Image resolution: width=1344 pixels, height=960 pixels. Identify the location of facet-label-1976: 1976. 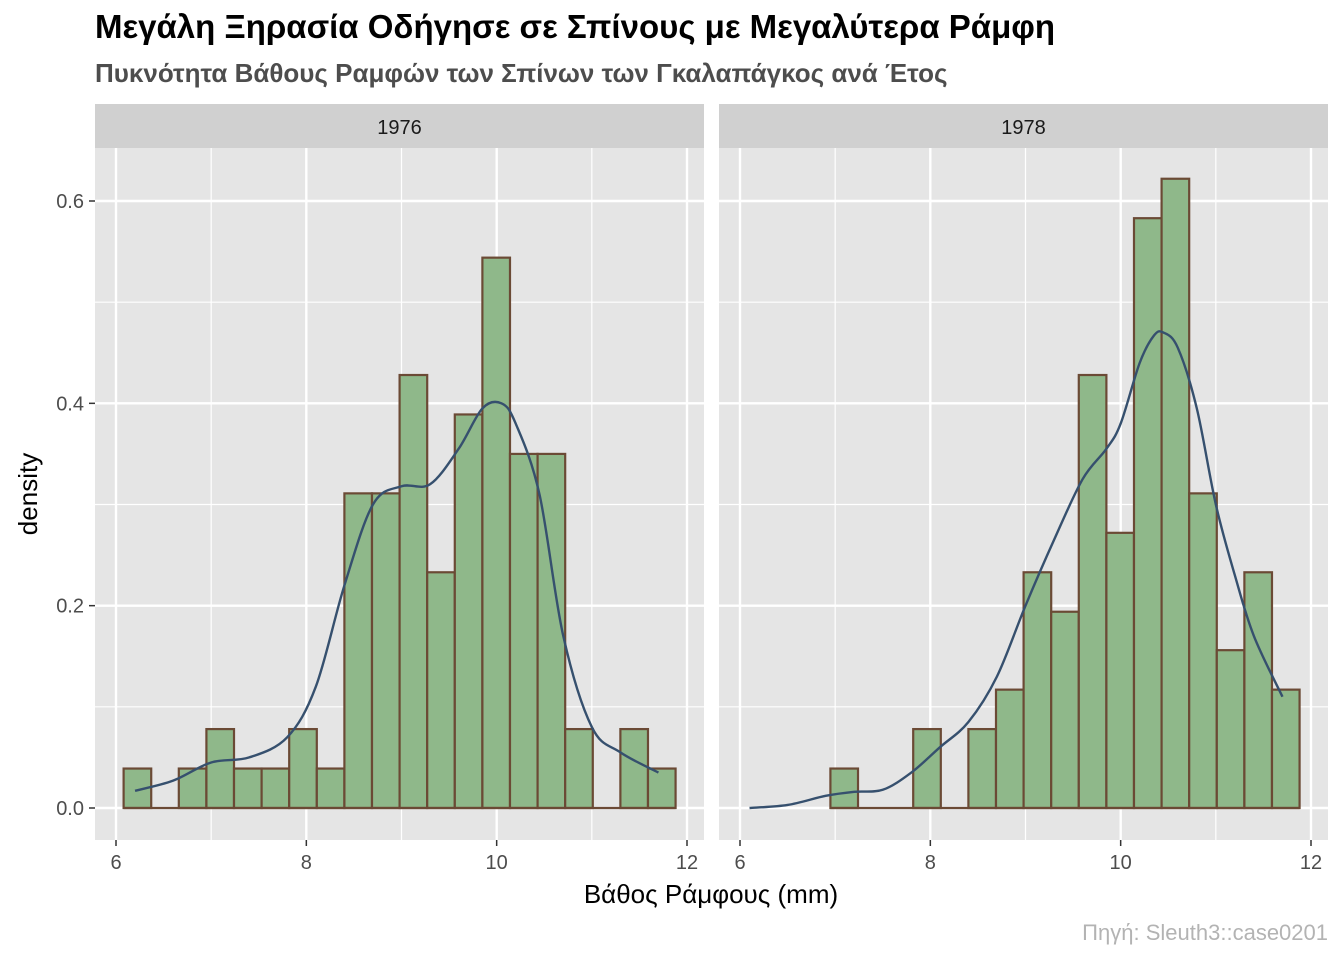
(399, 128).